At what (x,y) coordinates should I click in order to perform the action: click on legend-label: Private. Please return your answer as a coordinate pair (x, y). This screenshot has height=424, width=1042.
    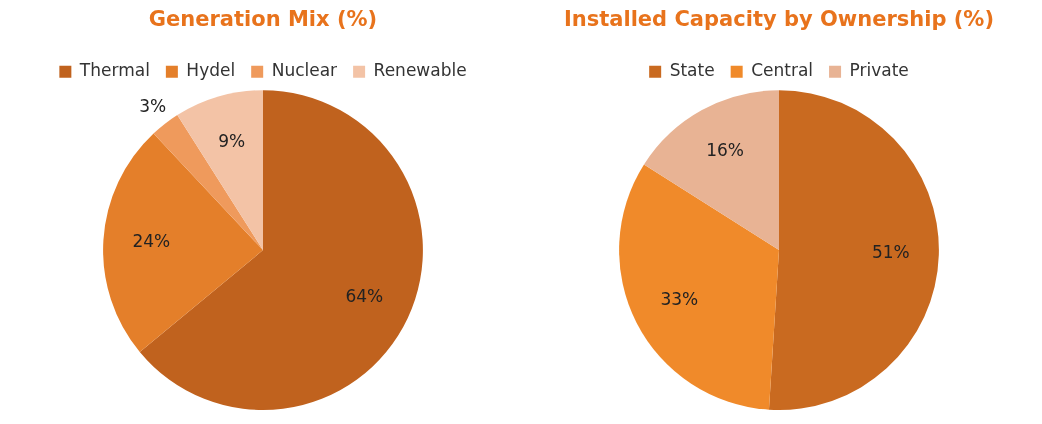
    Looking at the image, I should click on (879, 70).